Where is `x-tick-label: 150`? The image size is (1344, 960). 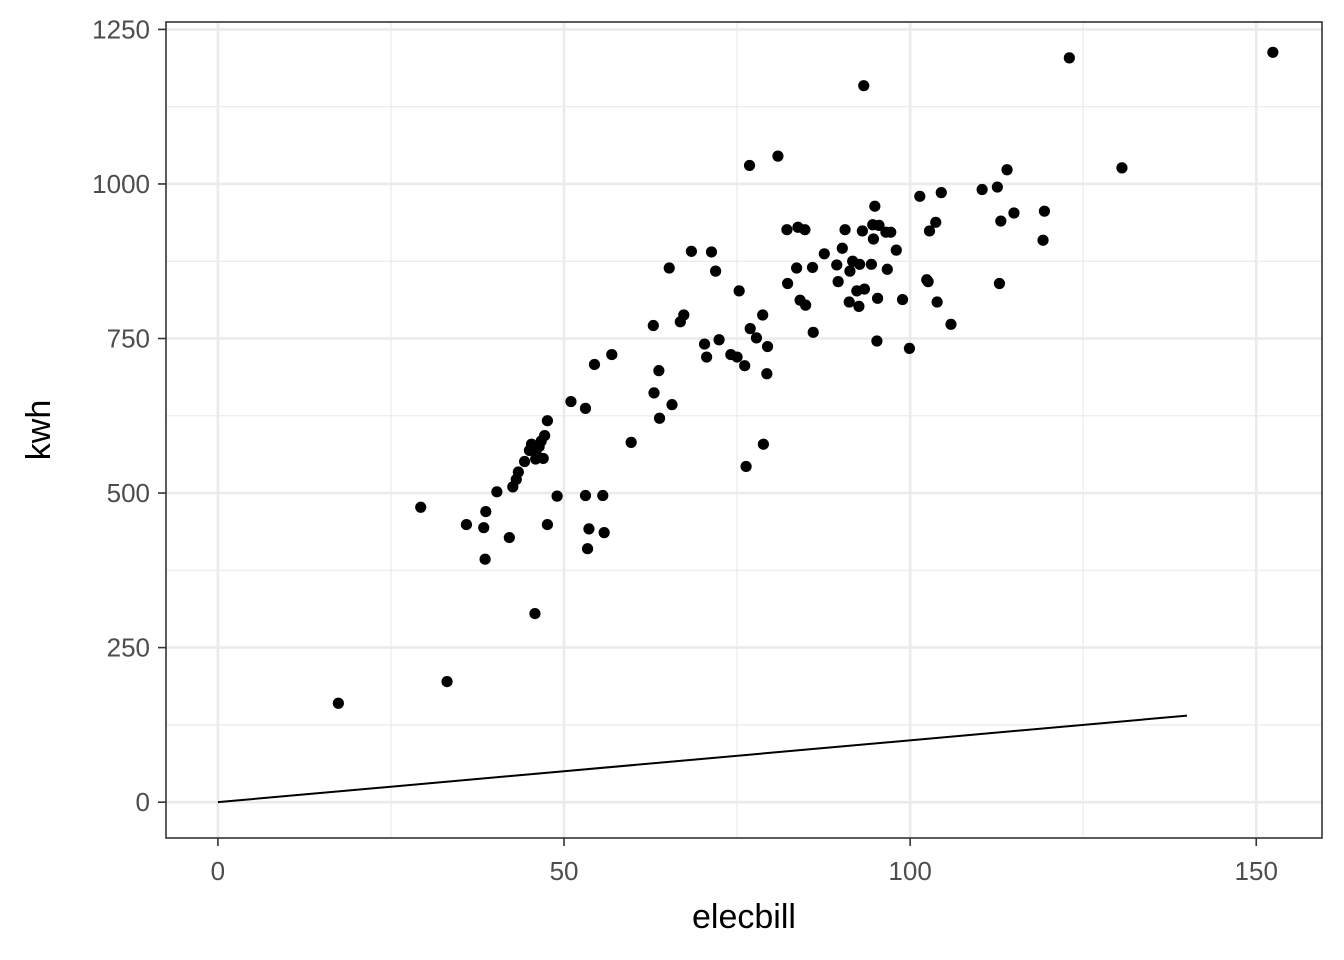
x-tick-label: 150 is located at coordinates (1256, 871).